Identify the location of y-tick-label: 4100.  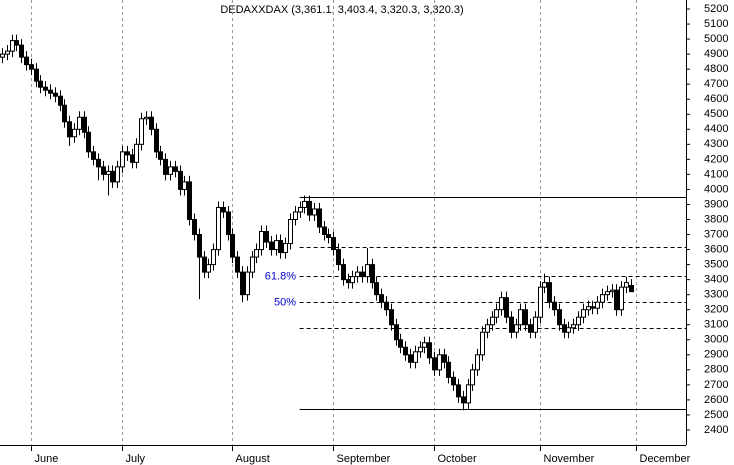
(716, 174).